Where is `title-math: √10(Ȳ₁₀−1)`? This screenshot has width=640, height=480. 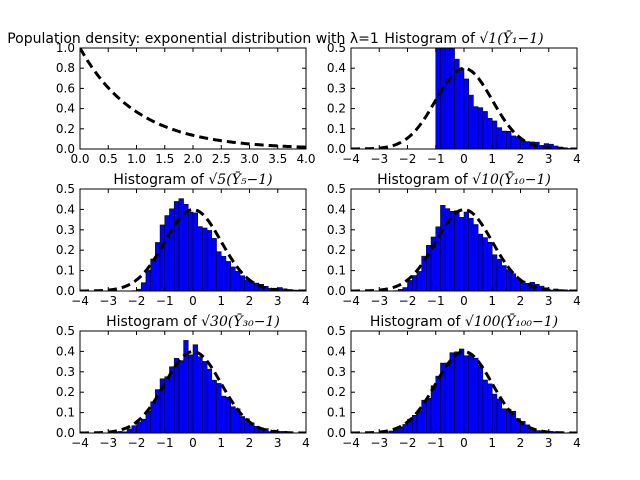
title-math: √10(Ȳ₁₀−1) is located at coordinates (511, 179).